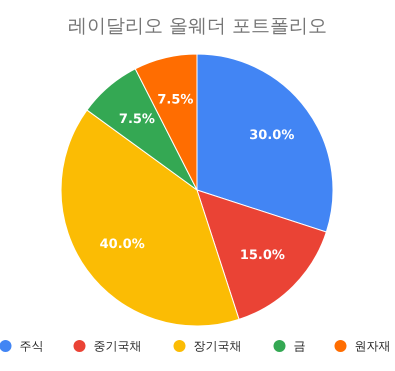  I want to click on legend-label: 주식, so click(32, 346).